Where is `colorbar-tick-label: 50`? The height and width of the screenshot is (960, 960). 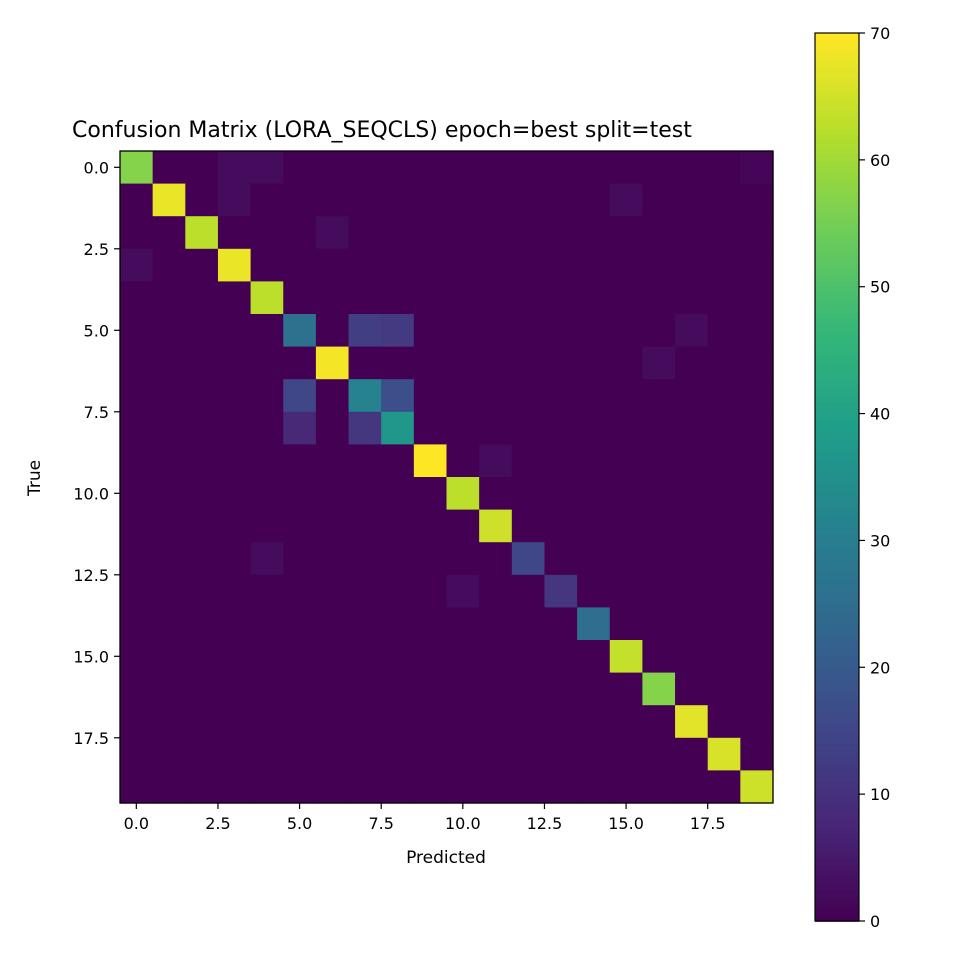 colorbar-tick-label: 50 is located at coordinates (880, 287).